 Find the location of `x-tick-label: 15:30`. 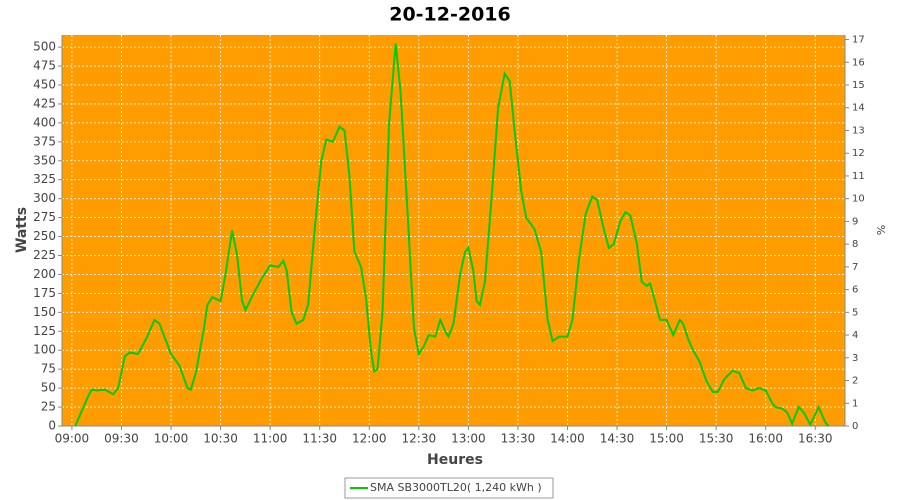

x-tick-label: 15:30 is located at coordinates (716, 439).